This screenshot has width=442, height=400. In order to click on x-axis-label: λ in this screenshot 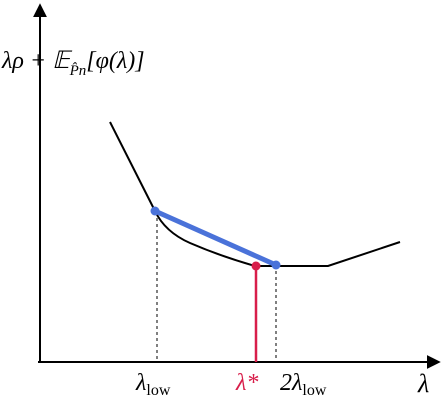, I will do `click(423, 383)`.